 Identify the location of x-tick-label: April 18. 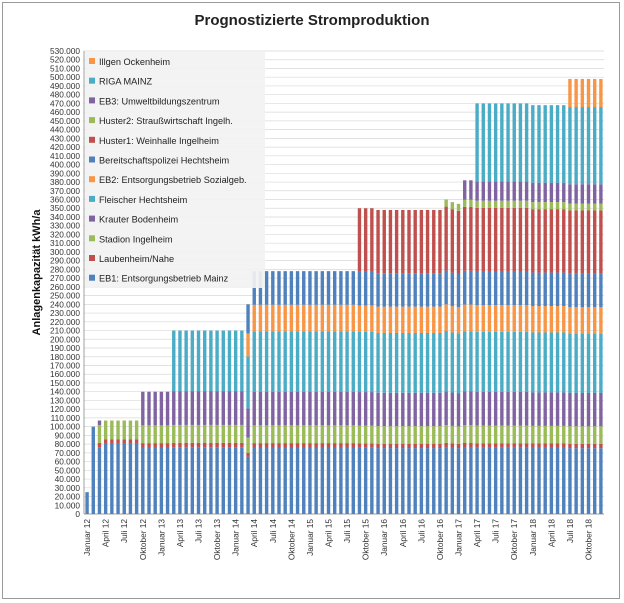
(551, 533).